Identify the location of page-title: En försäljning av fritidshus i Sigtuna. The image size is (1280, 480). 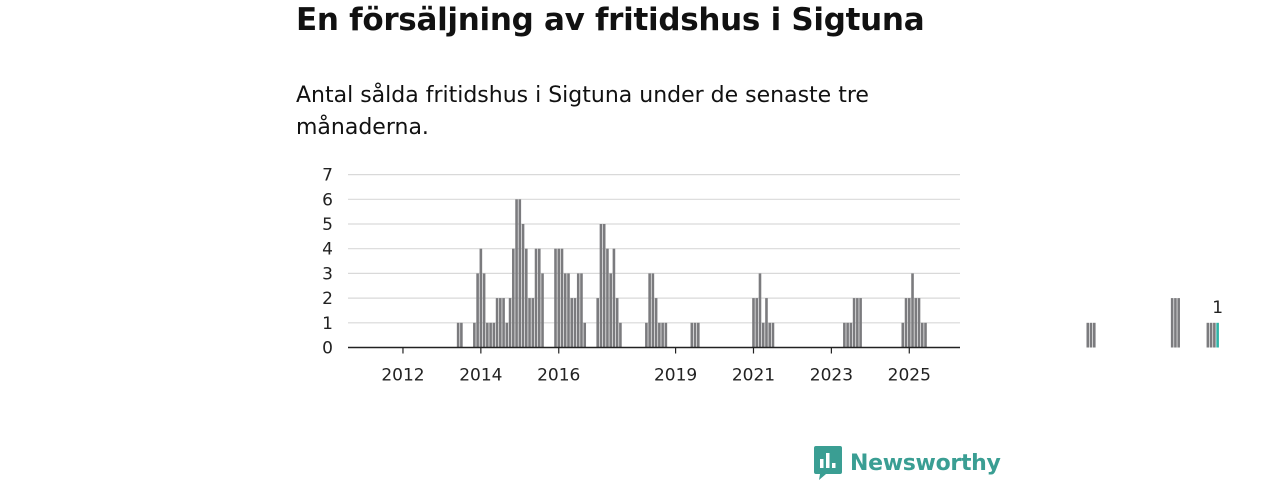
(610, 20).